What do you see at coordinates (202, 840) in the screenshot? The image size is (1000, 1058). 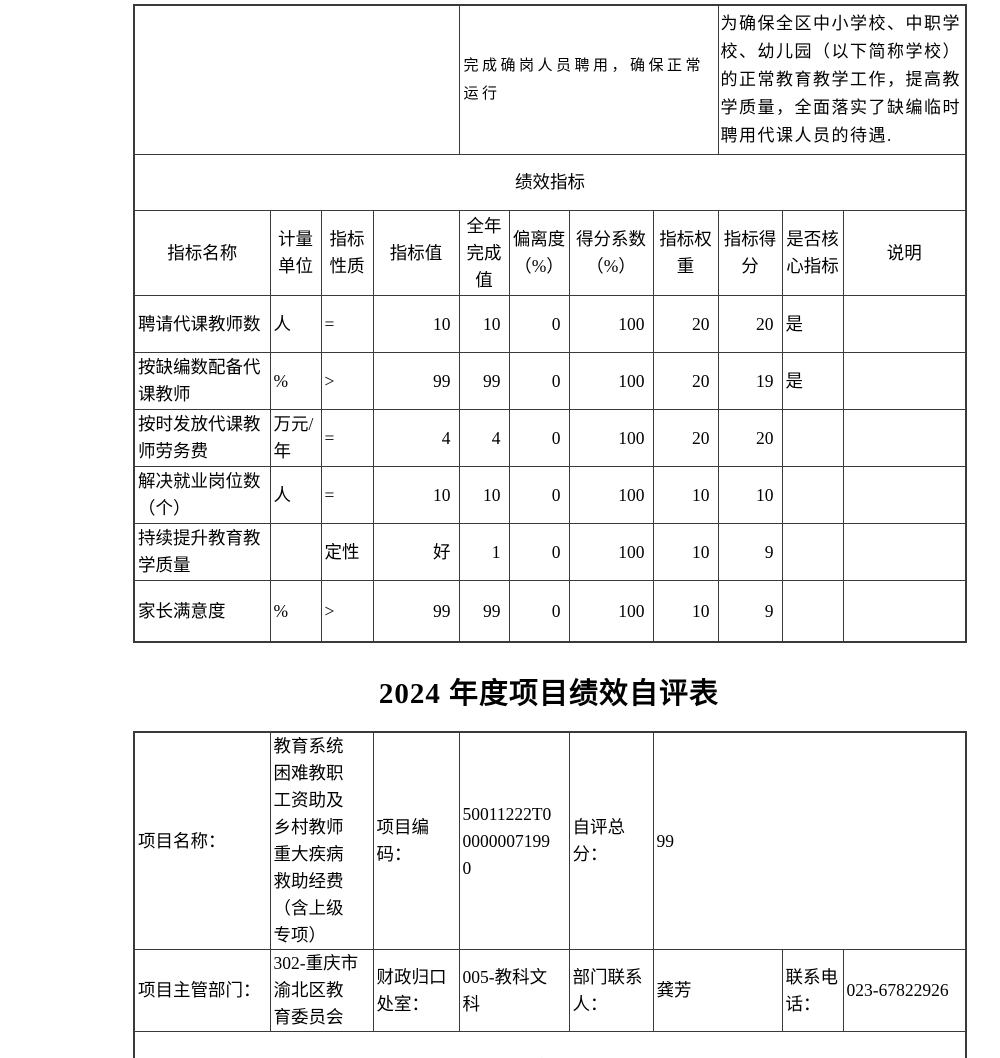 I see `project-name-label: 项目名称：` at bounding box center [202, 840].